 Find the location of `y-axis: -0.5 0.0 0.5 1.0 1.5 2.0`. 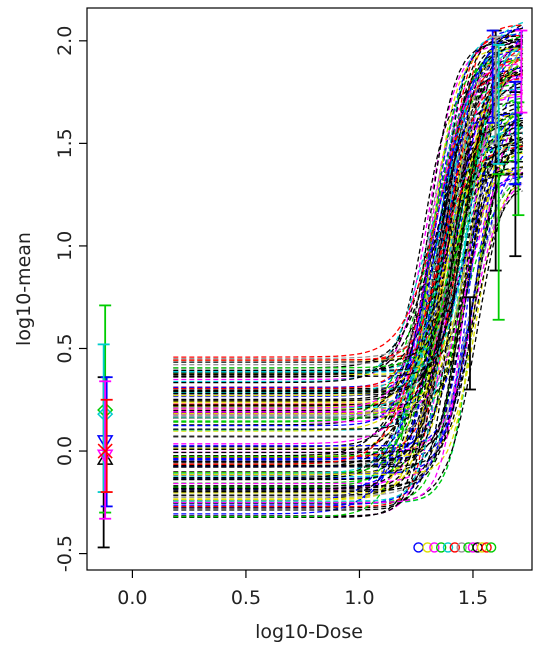

y-axis: -0.5 0.0 0.5 1.0 1.5 2.0 is located at coordinates (70, 299).